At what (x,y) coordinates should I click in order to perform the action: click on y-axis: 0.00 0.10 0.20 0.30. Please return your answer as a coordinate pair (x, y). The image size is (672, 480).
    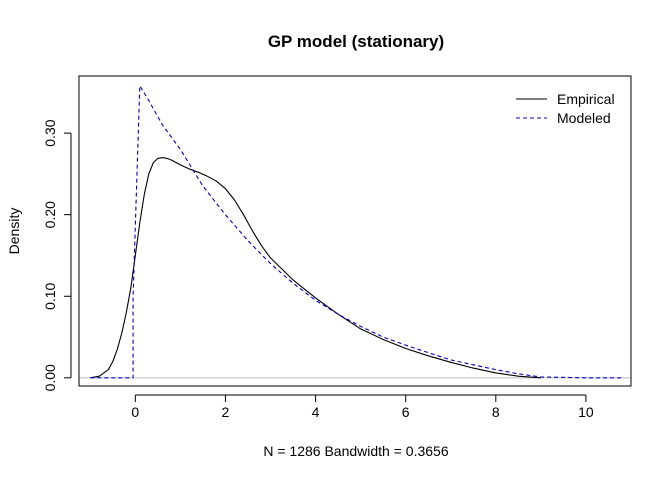
    Looking at the image, I should click on (57, 255).